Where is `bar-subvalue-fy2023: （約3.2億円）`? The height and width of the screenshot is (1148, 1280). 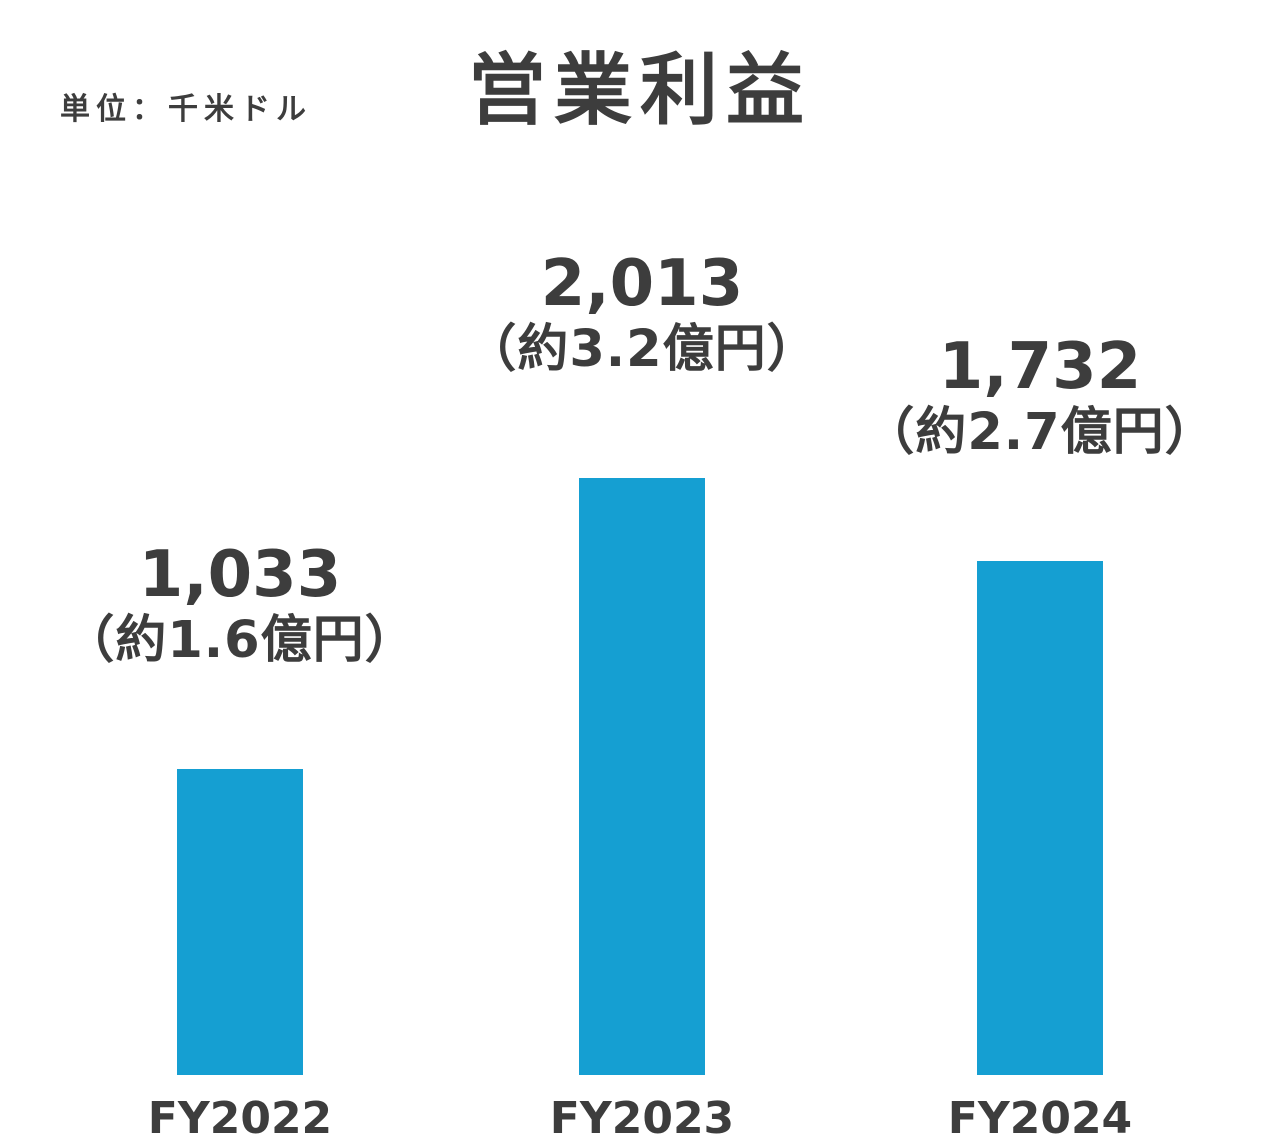
bar-subvalue-fy2023: （約3.2億円） is located at coordinates (642, 349).